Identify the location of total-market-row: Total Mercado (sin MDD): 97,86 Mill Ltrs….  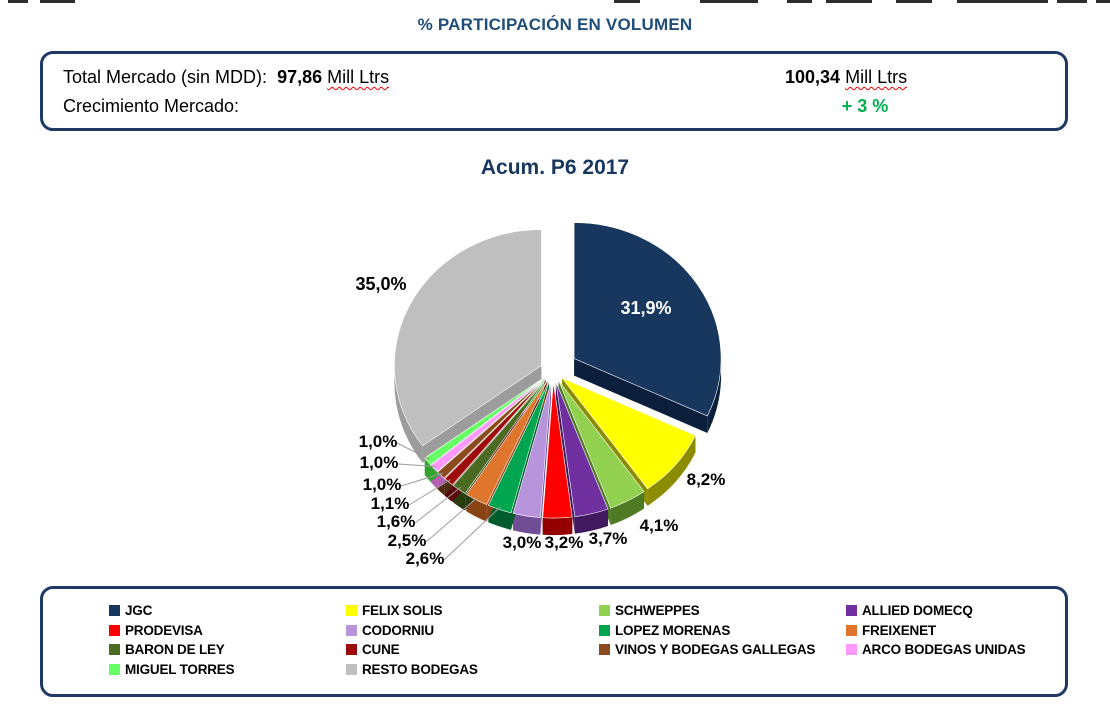
(554, 79).